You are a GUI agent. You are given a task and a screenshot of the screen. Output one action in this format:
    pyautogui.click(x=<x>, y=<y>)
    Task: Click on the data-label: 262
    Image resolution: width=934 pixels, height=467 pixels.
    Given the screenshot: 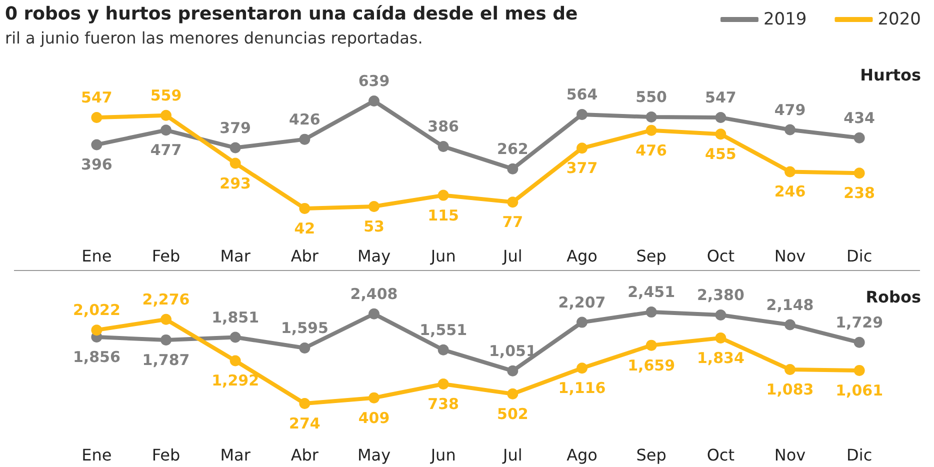 What is the action you would take?
    pyautogui.click(x=512, y=149)
    